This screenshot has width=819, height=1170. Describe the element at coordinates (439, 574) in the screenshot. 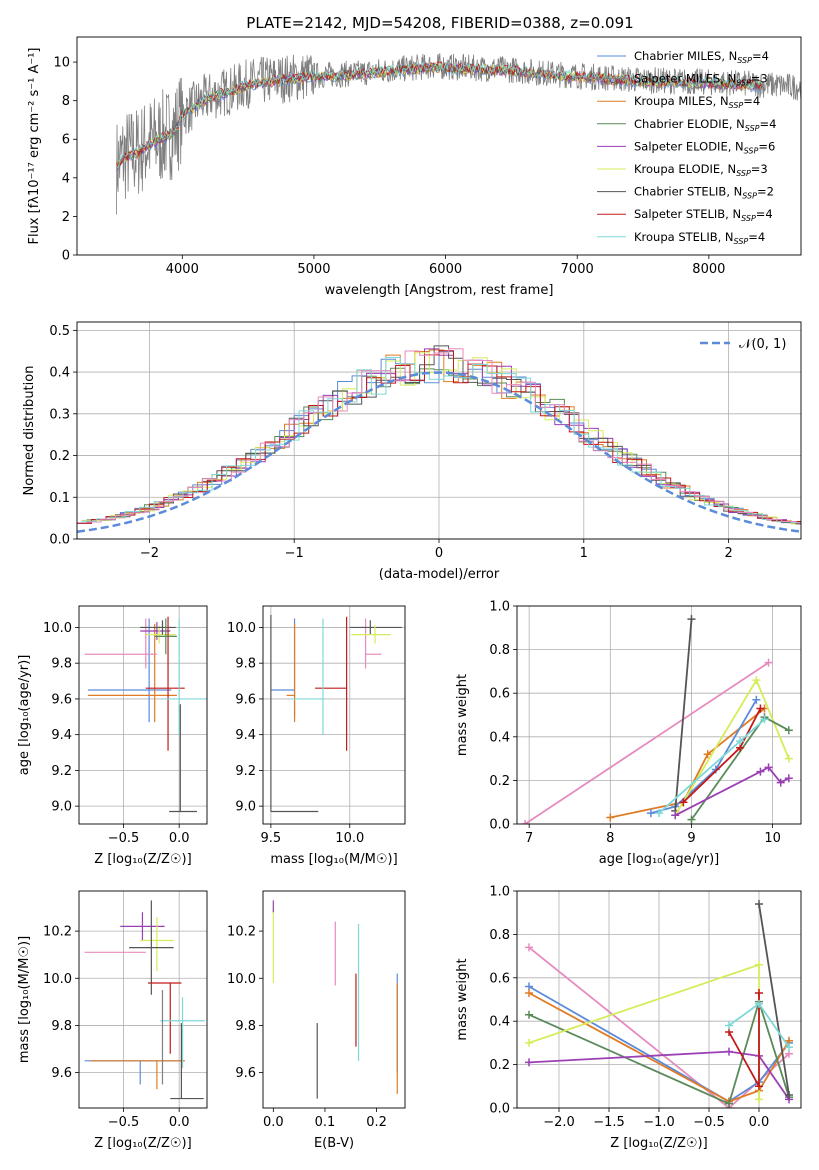

I see `x-axis-label: (data-model)/error` at that location.